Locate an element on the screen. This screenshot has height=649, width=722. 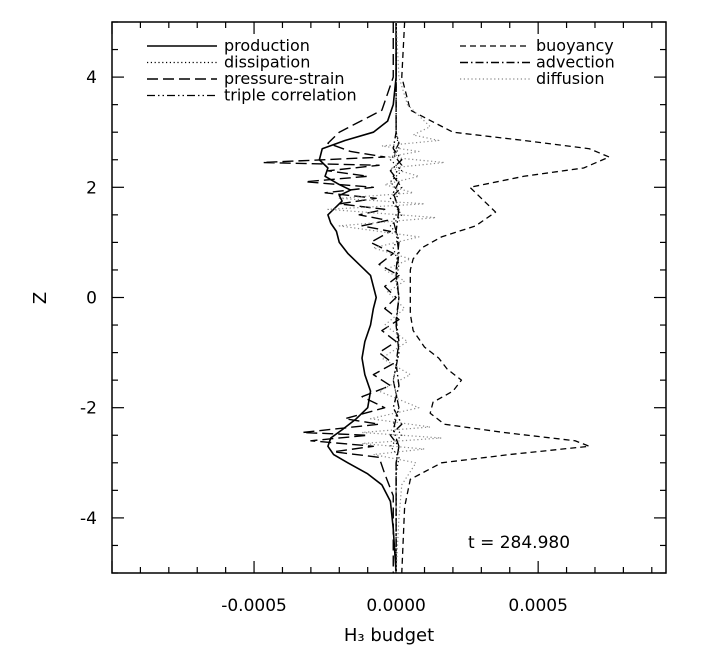
x-tick-label: 0.0005 is located at coordinates (537, 606).